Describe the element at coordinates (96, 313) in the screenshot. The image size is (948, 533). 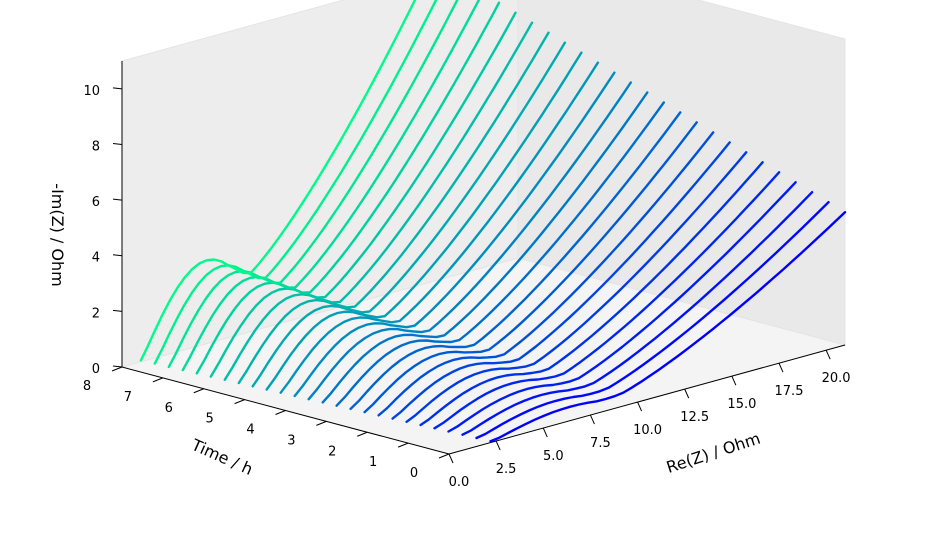
I see `z-tick-label-1: 2` at that location.